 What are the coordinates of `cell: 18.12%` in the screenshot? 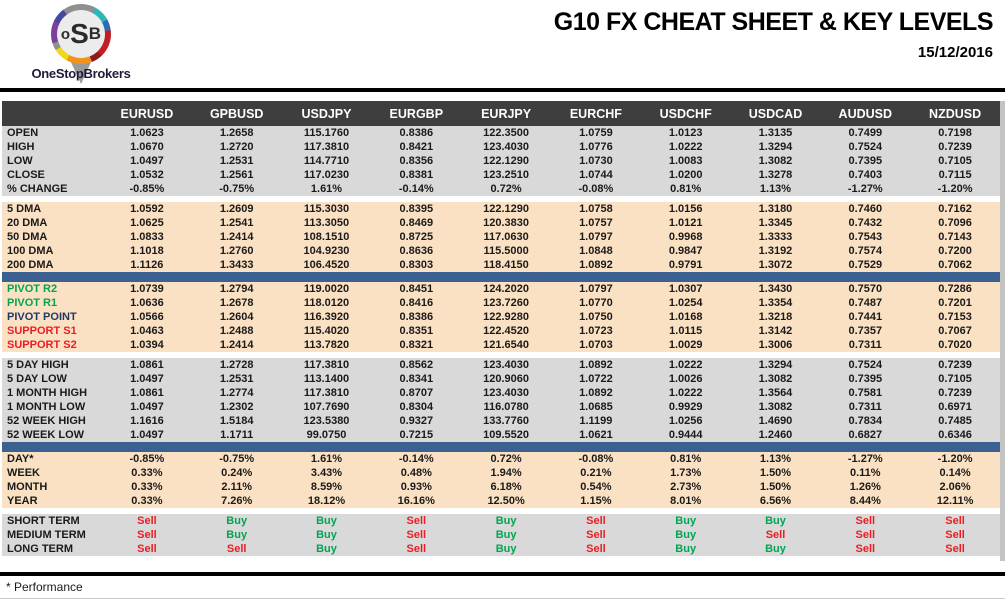 It's located at (326, 501).